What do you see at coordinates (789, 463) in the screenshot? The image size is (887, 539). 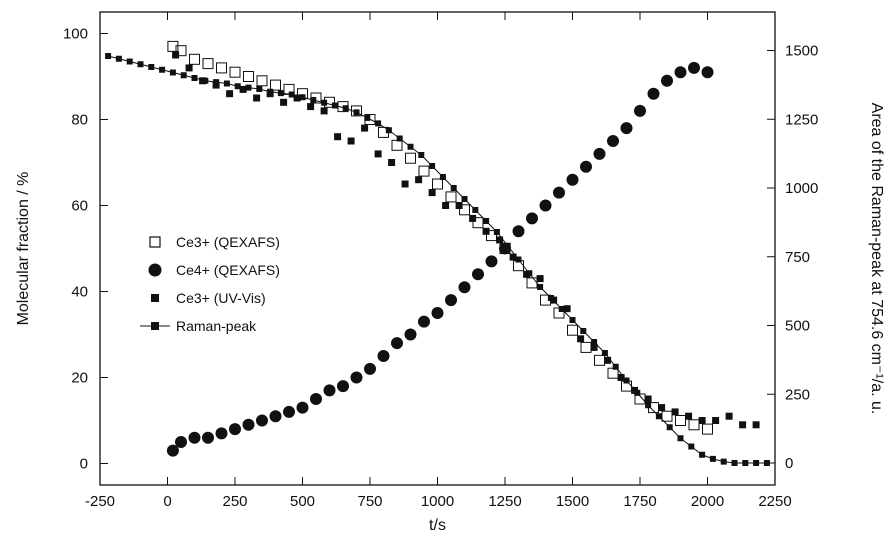 I see `y2-tick-label: 0` at bounding box center [789, 463].